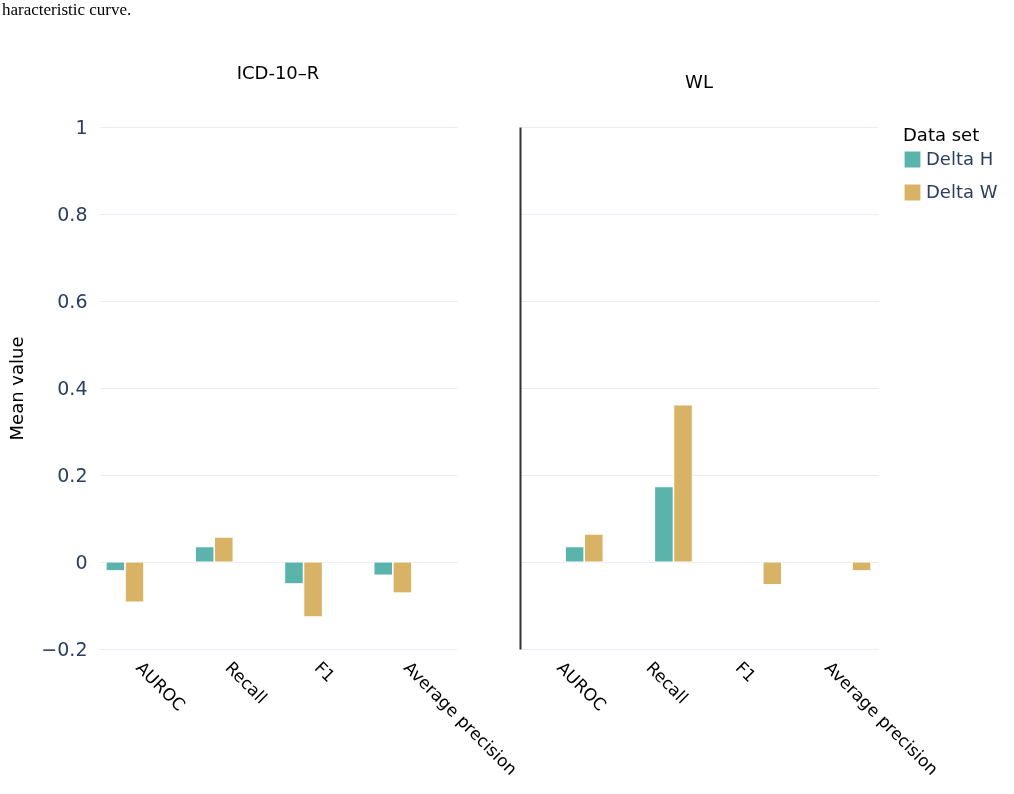  I want to click on y-tick-label: 0.2, so click(72, 474).